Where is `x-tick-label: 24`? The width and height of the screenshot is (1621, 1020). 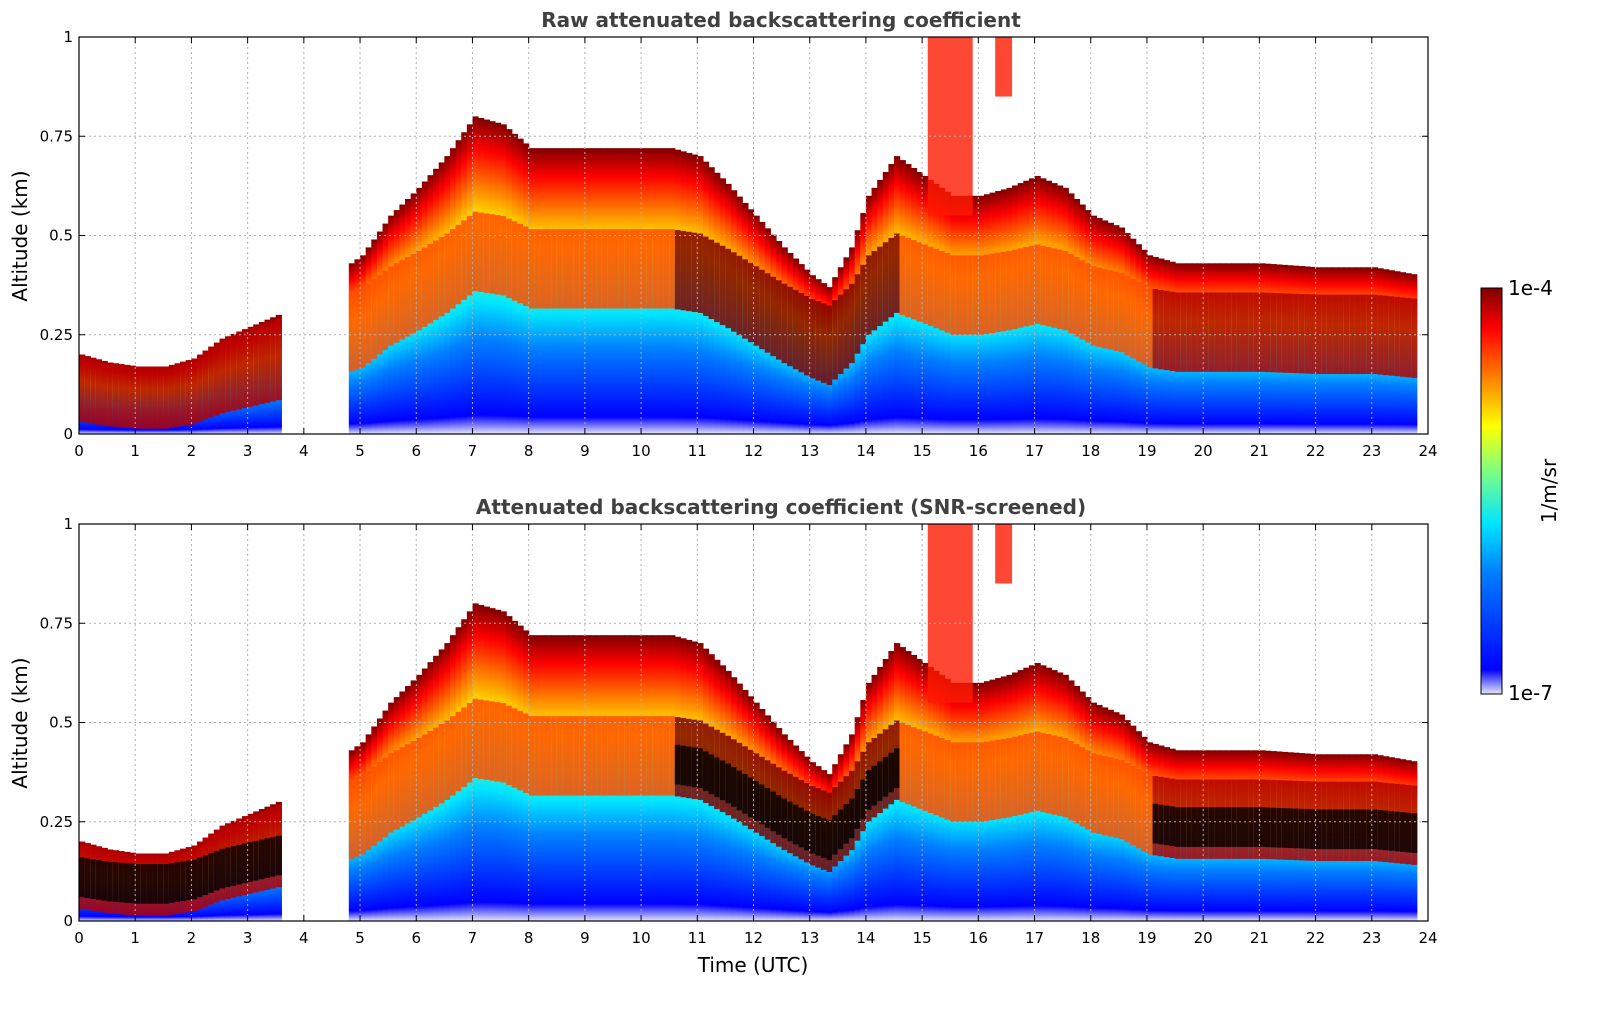
x-tick-label: 24 is located at coordinates (1427, 938).